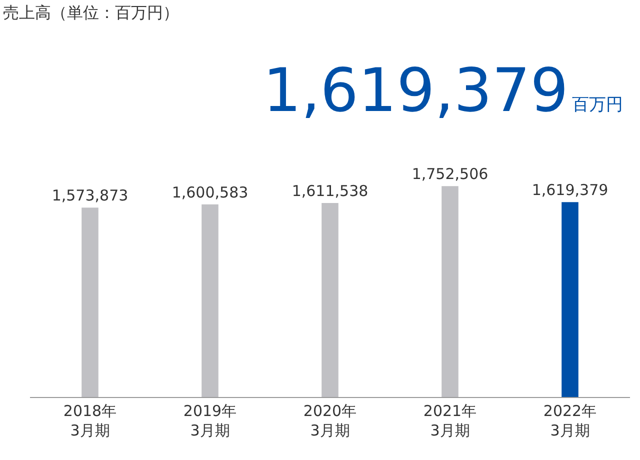 The image size is (640, 460). Describe the element at coordinates (90, 195) in the screenshot. I see `data-label: 1,573,873` at that location.